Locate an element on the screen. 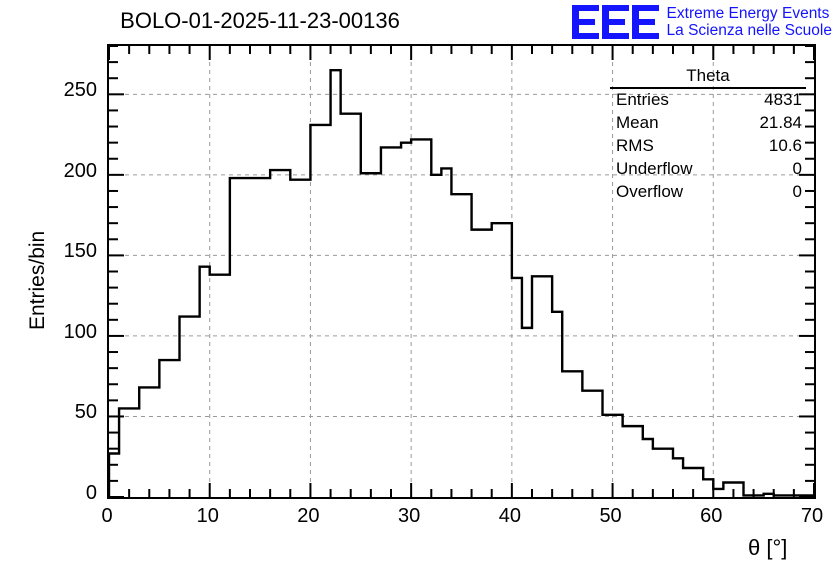 This screenshot has height=572, width=836. y-tick-label: 250 is located at coordinates (80, 90).